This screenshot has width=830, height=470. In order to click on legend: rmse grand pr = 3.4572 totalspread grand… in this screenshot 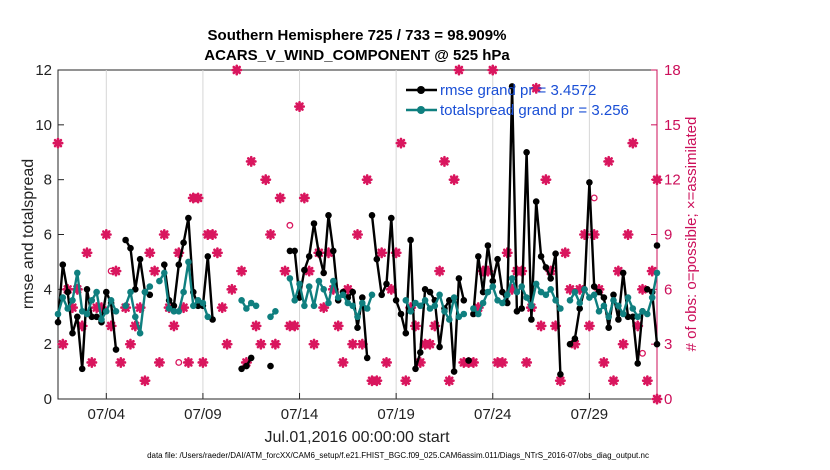, I will do `click(517, 100)`.